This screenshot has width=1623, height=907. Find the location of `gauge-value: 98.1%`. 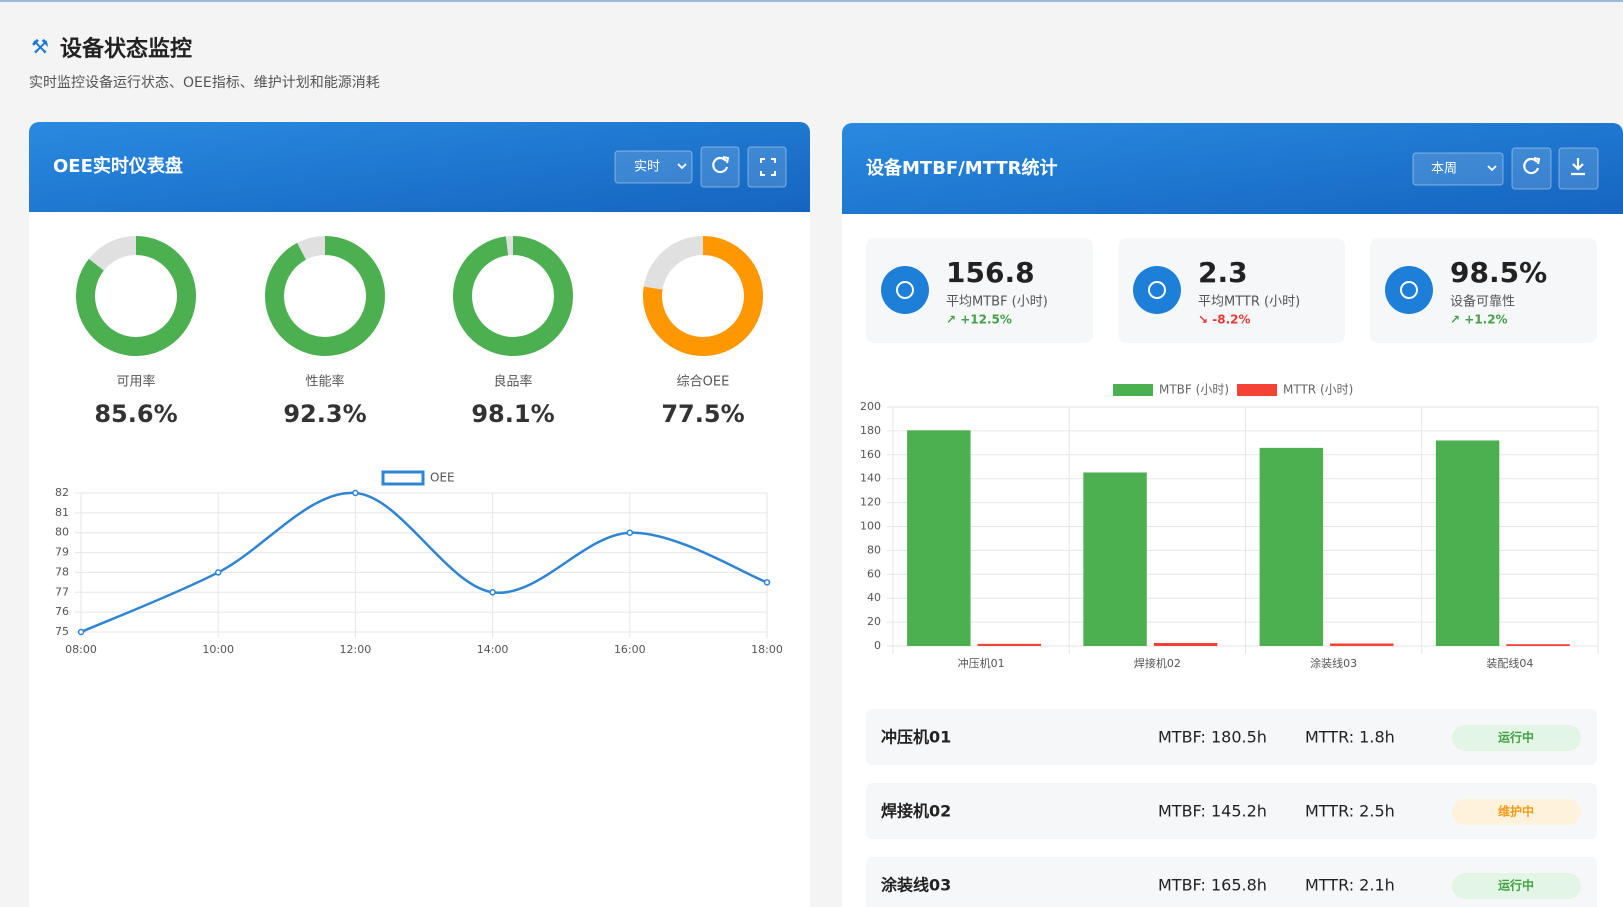

gauge-value: 98.1% is located at coordinates (512, 414).